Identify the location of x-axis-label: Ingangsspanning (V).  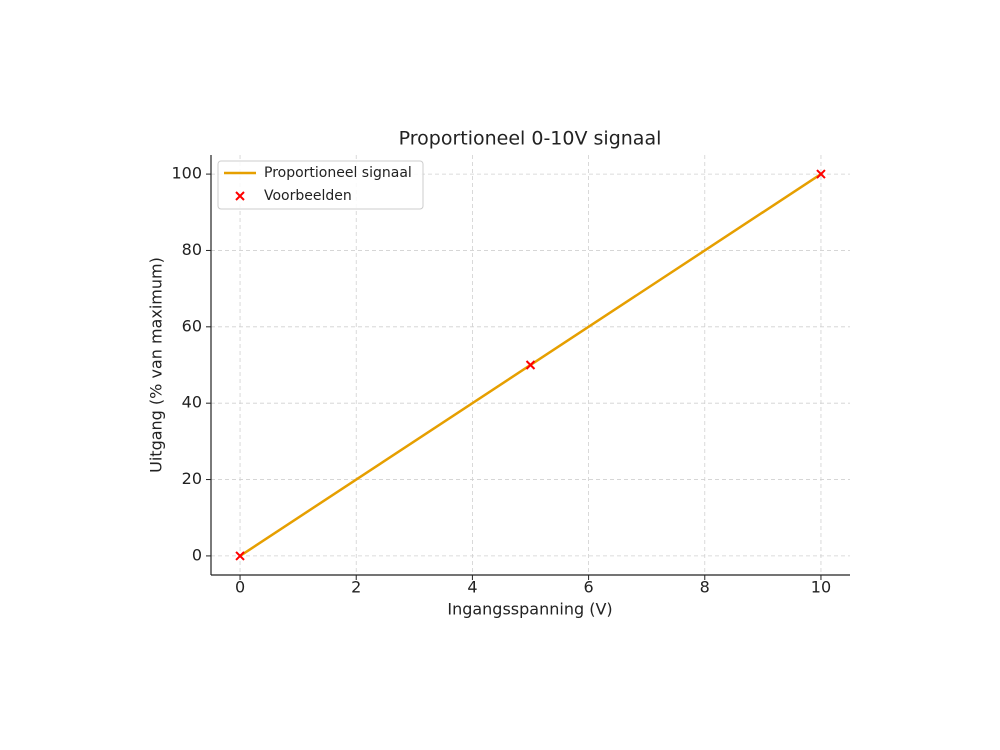
(529, 609).